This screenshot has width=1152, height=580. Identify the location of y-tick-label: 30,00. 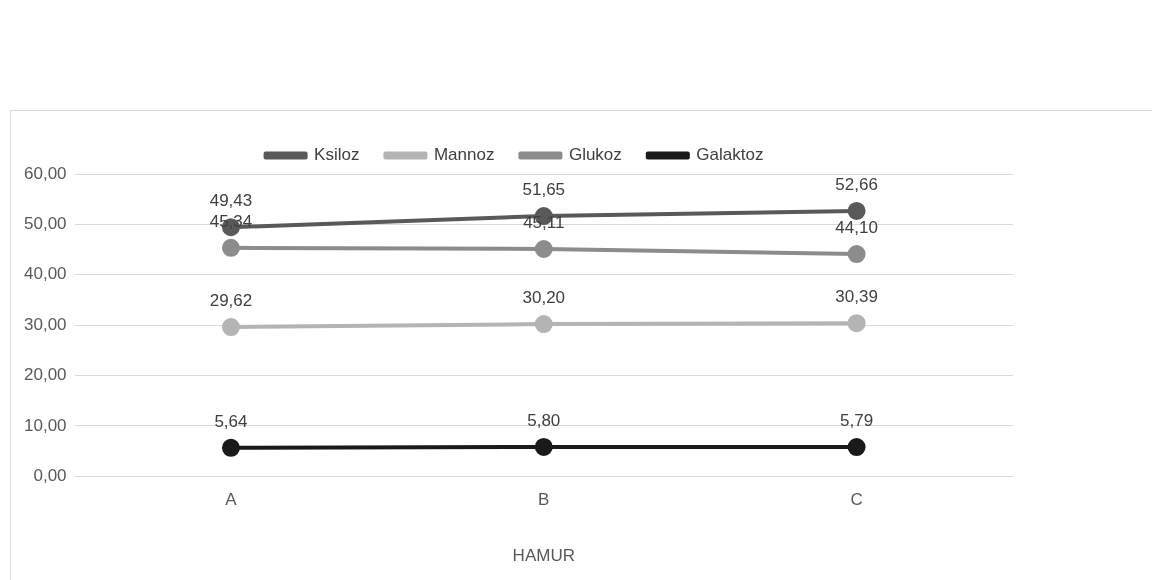
(45, 324).